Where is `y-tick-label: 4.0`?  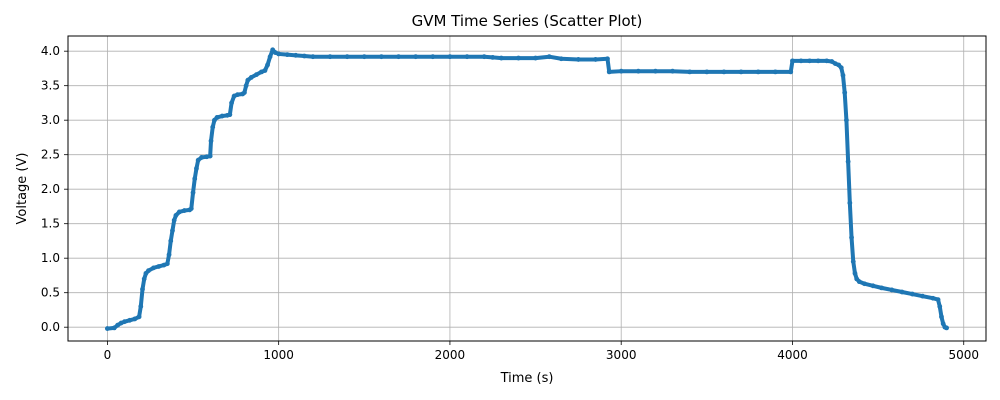
y-tick-label: 4.0 is located at coordinates (50, 51).